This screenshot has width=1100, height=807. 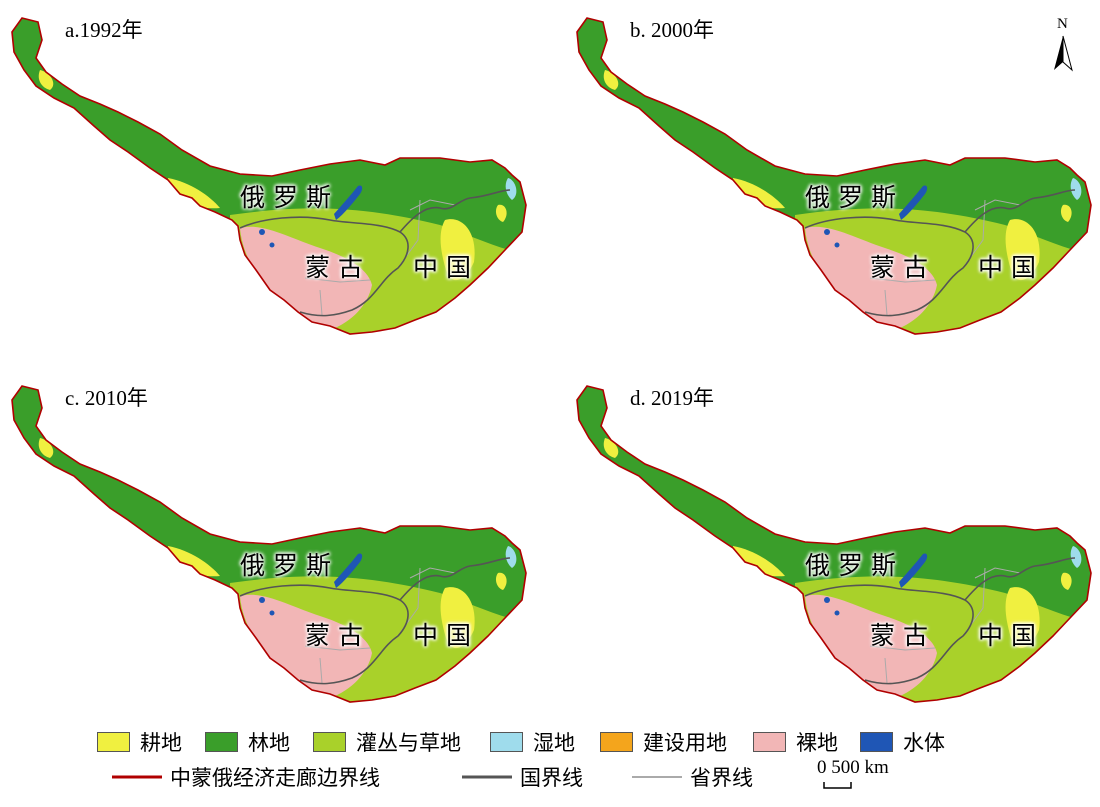 I want to click on national-border-symbol, so click(x=487, y=777).